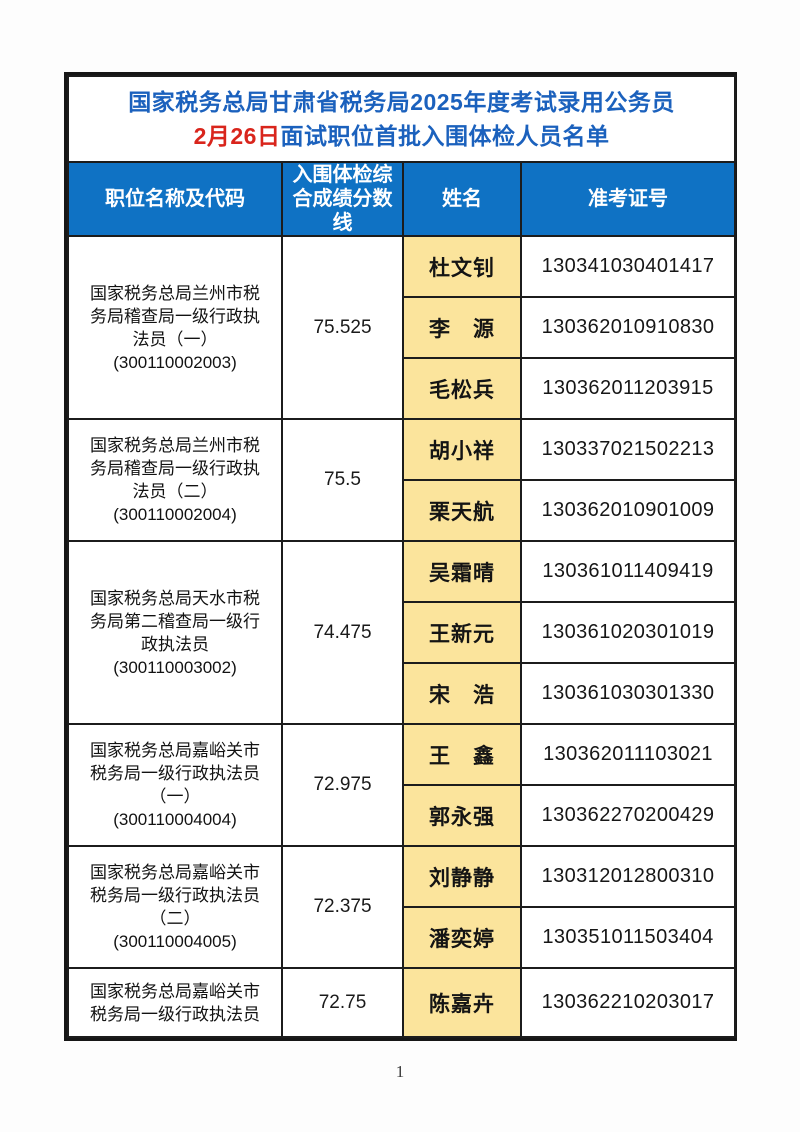 This screenshot has height=1132, width=800. Describe the element at coordinates (342, 907) in the screenshot. I see `score-cell: 72.375` at that location.